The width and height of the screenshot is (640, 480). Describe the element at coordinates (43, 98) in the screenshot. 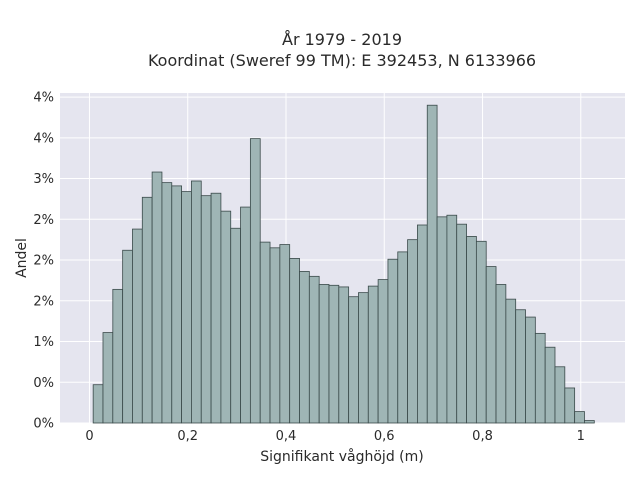

I see `y-tick-label-8: 4%` at that location.